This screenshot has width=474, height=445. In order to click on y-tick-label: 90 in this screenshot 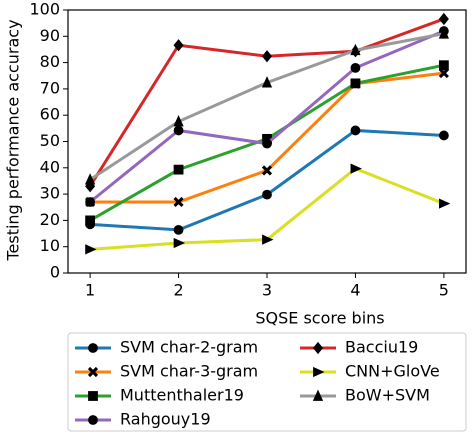, I will do `click(50, 35)`.